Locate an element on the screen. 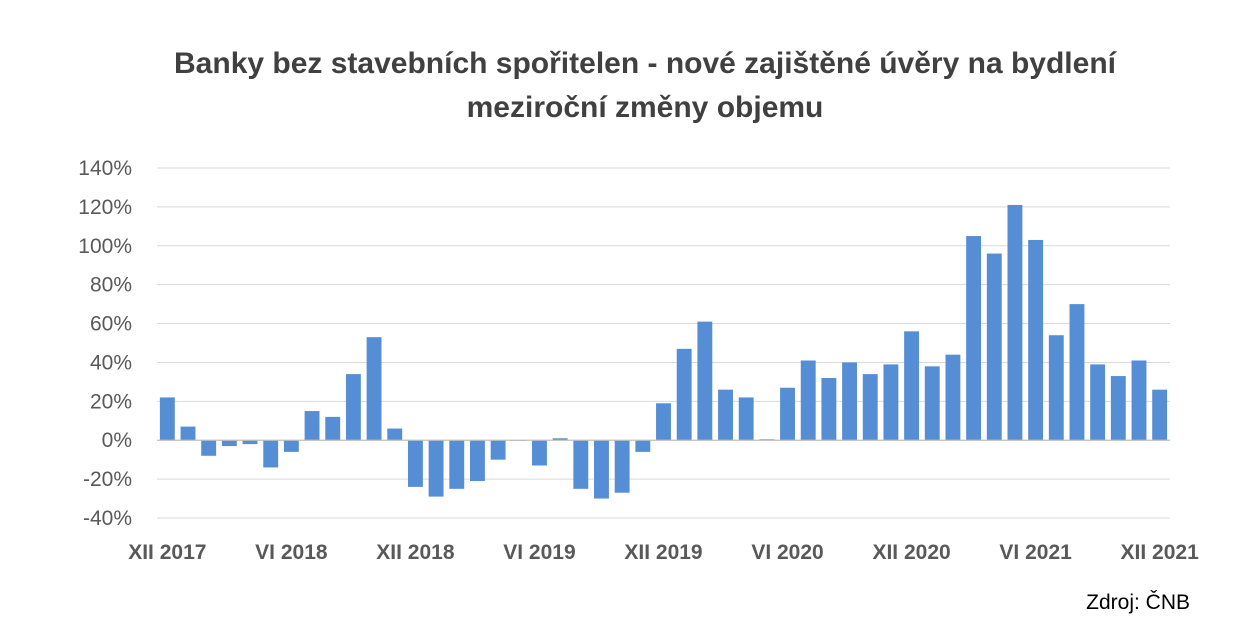 This screenshot has height=638, width=1233. y-tick-label: 120% is located at coordinates (105, 207).